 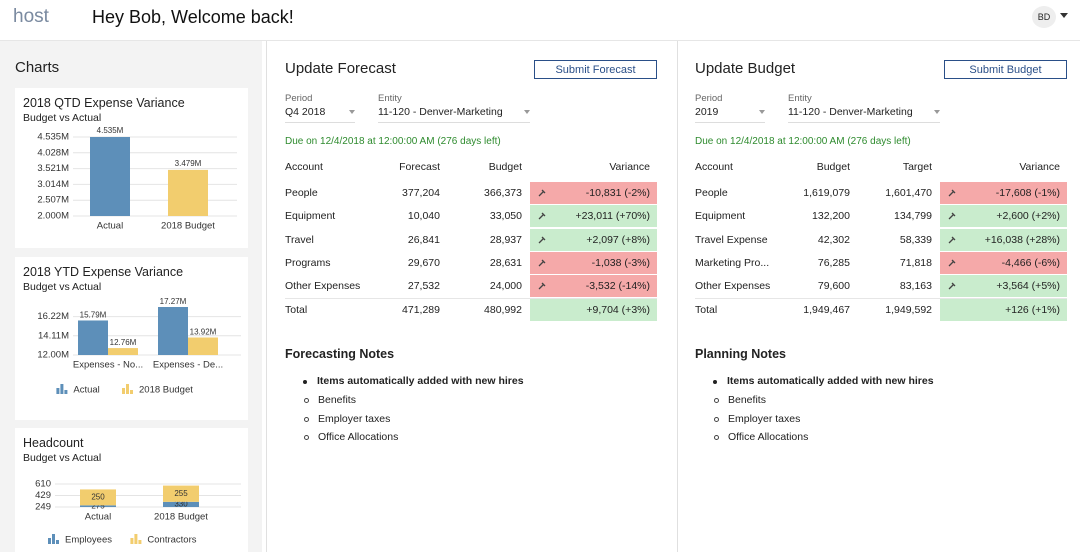 I want to click on column-header: Variance, so click(x=629, y=167).